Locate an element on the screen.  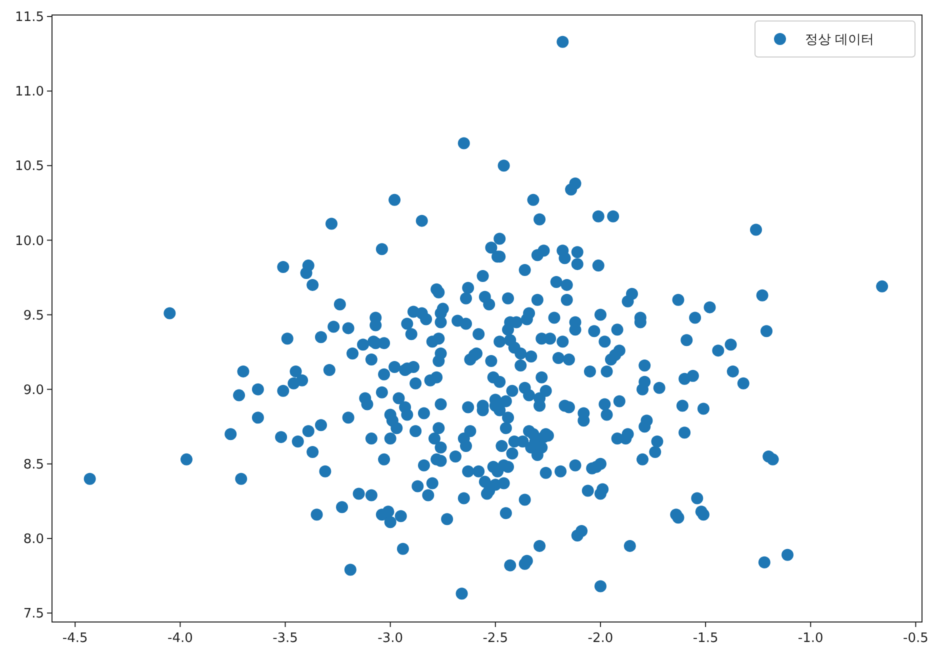
y-tick-label: 9.5 is located at coordinates (33, 316).